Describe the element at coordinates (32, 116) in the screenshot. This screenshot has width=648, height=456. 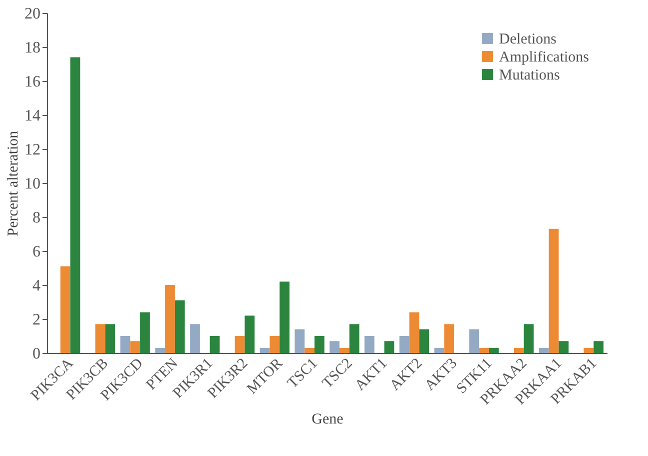
I see `y-tick-label: 14` at that location.